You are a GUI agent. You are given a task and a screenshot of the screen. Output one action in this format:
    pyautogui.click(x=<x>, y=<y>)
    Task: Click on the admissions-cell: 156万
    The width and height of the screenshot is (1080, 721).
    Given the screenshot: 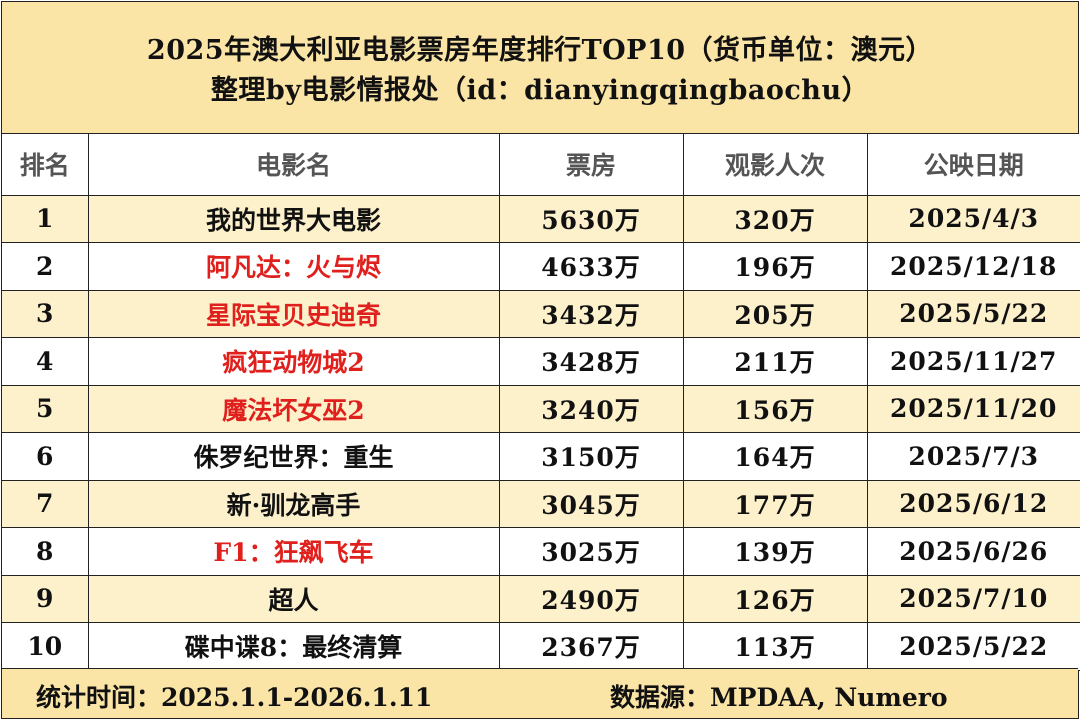 What is the action you would take?
    pyautogui.click(x=775, y=408)
    